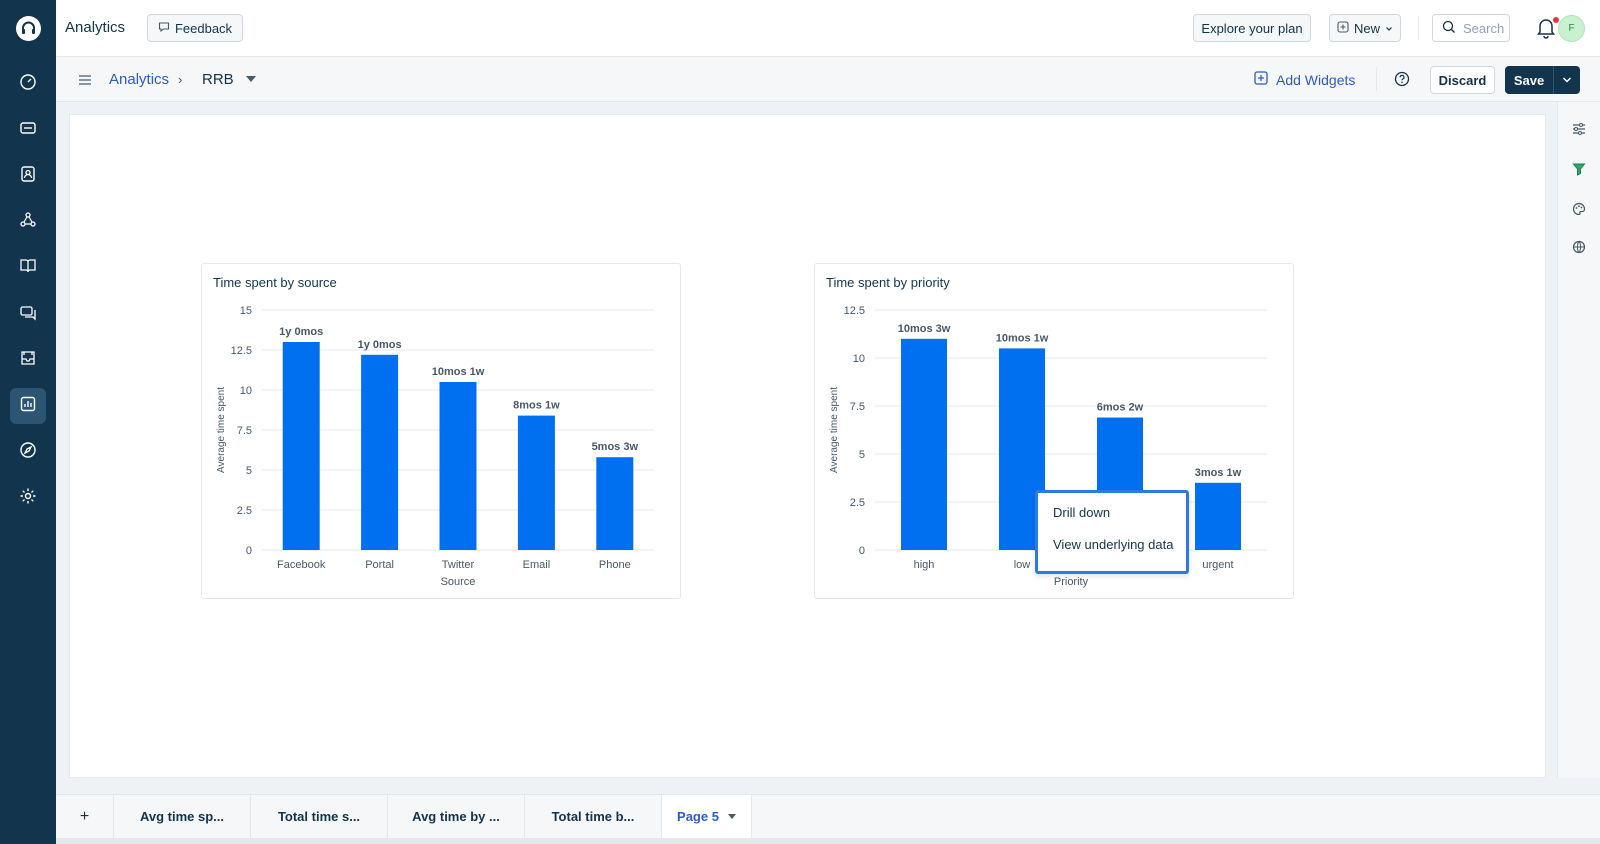 The width and height of the screenshot is (1600, 844). Describe the element at coordinates (28, 28) in the screenshot. I see `freshdesk-logo-icon` at that location.